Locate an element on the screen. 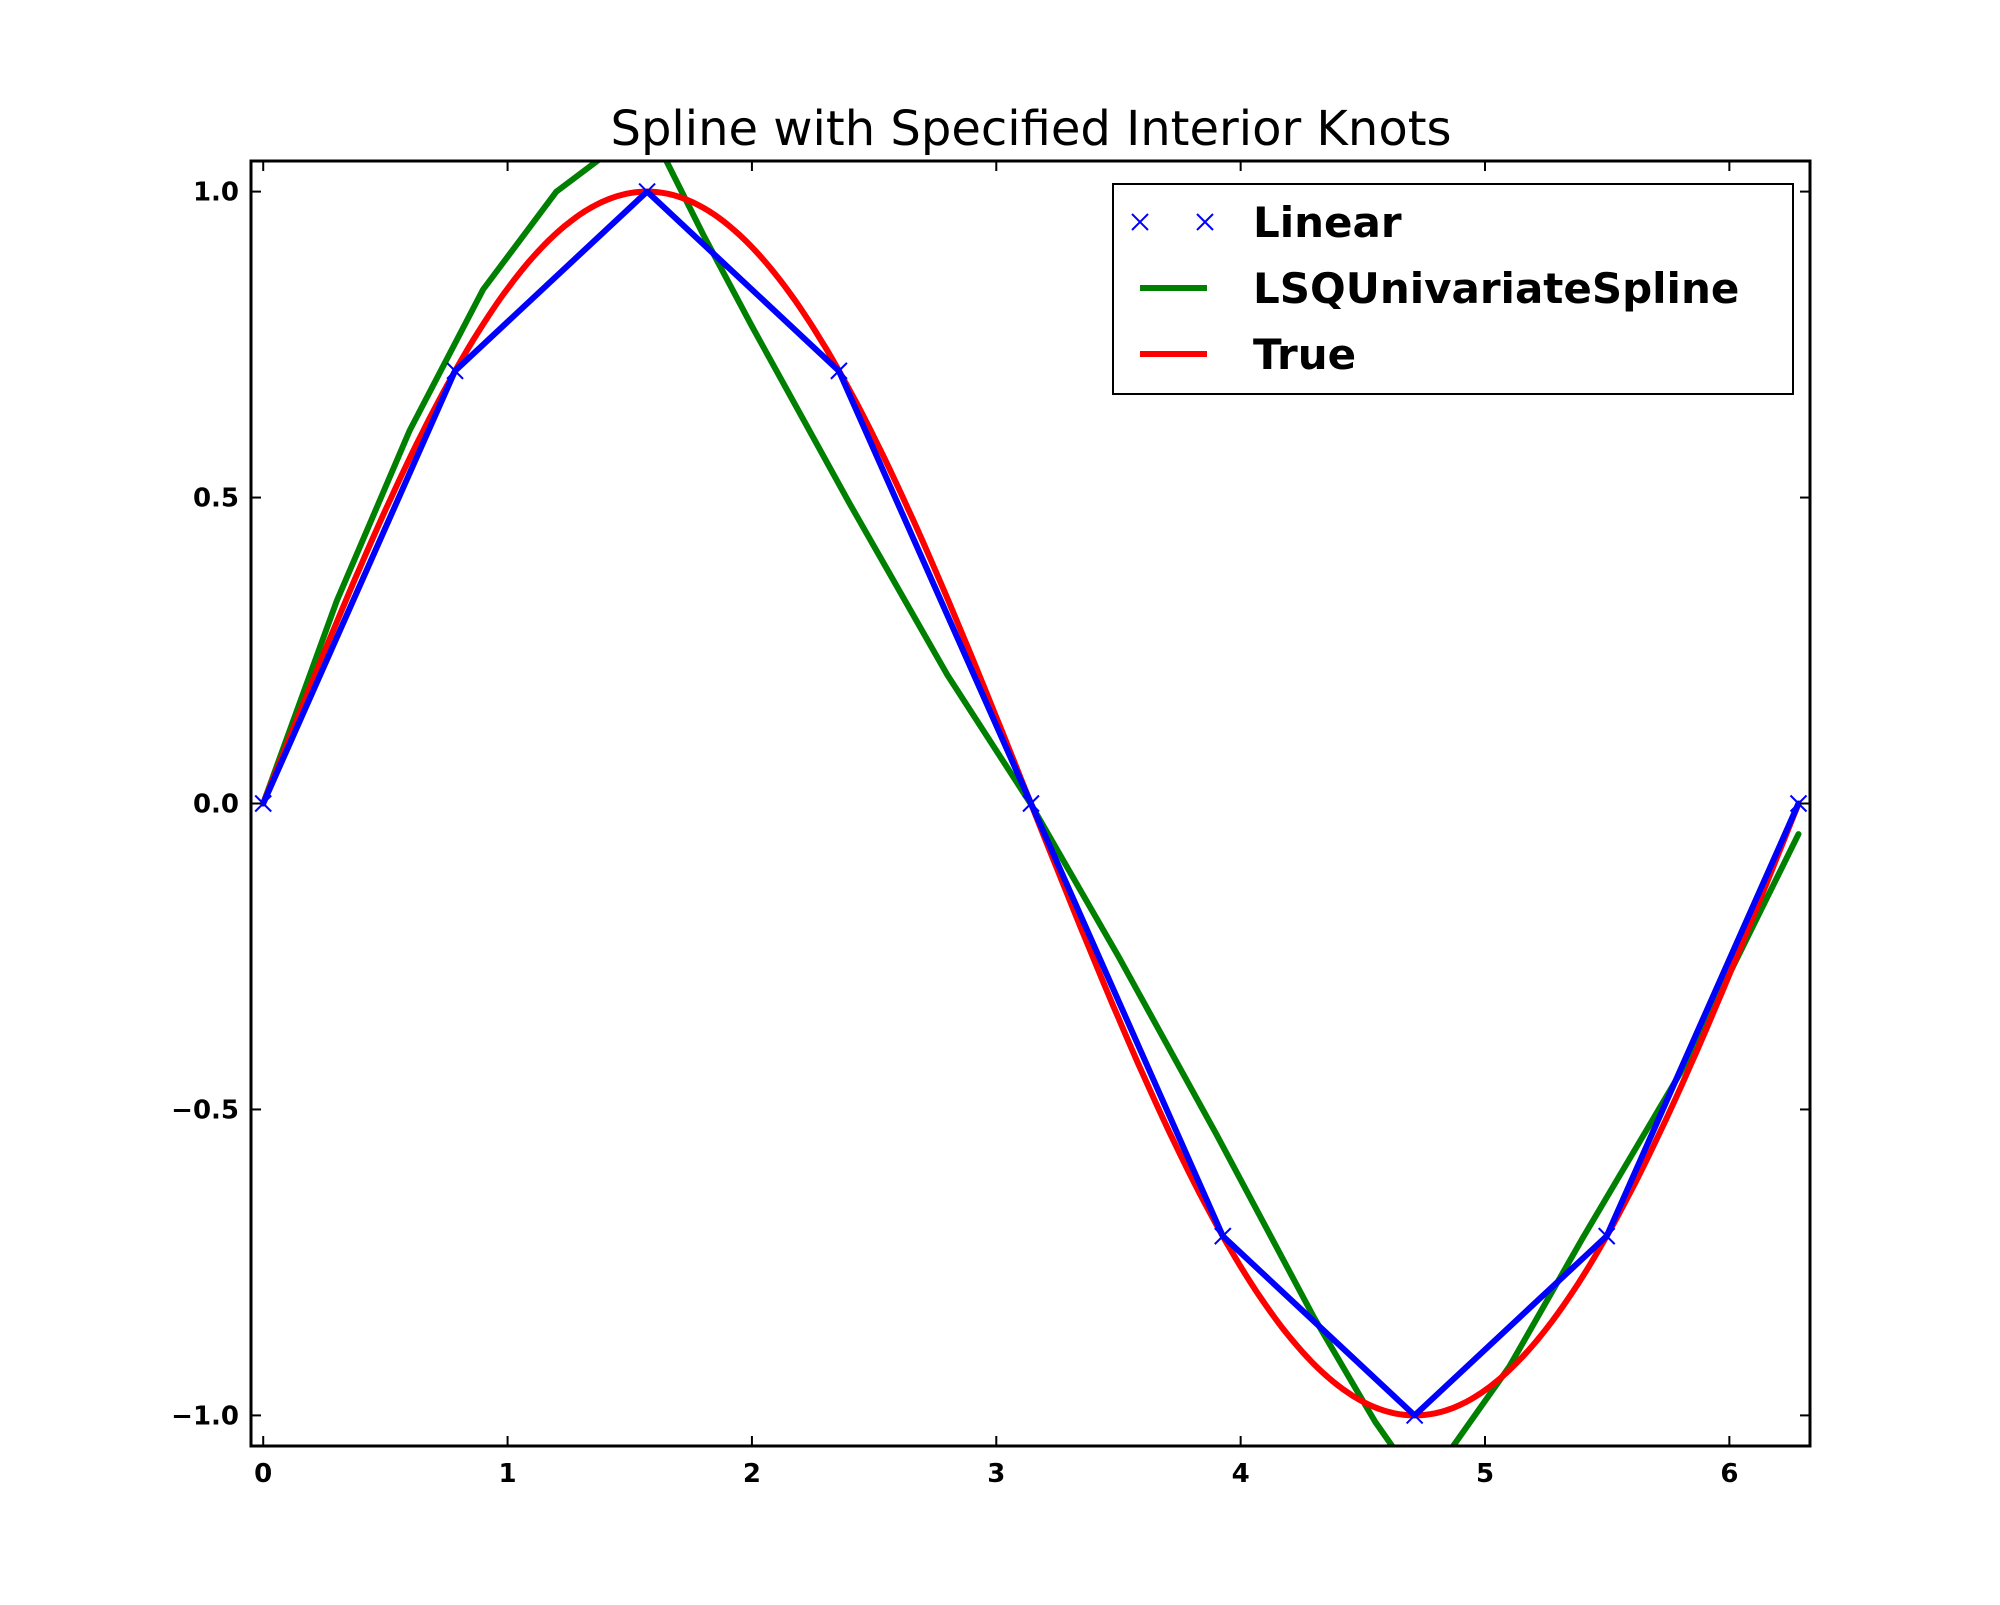  y-tick-label: 0.5 is located at coordinates (216, 499).